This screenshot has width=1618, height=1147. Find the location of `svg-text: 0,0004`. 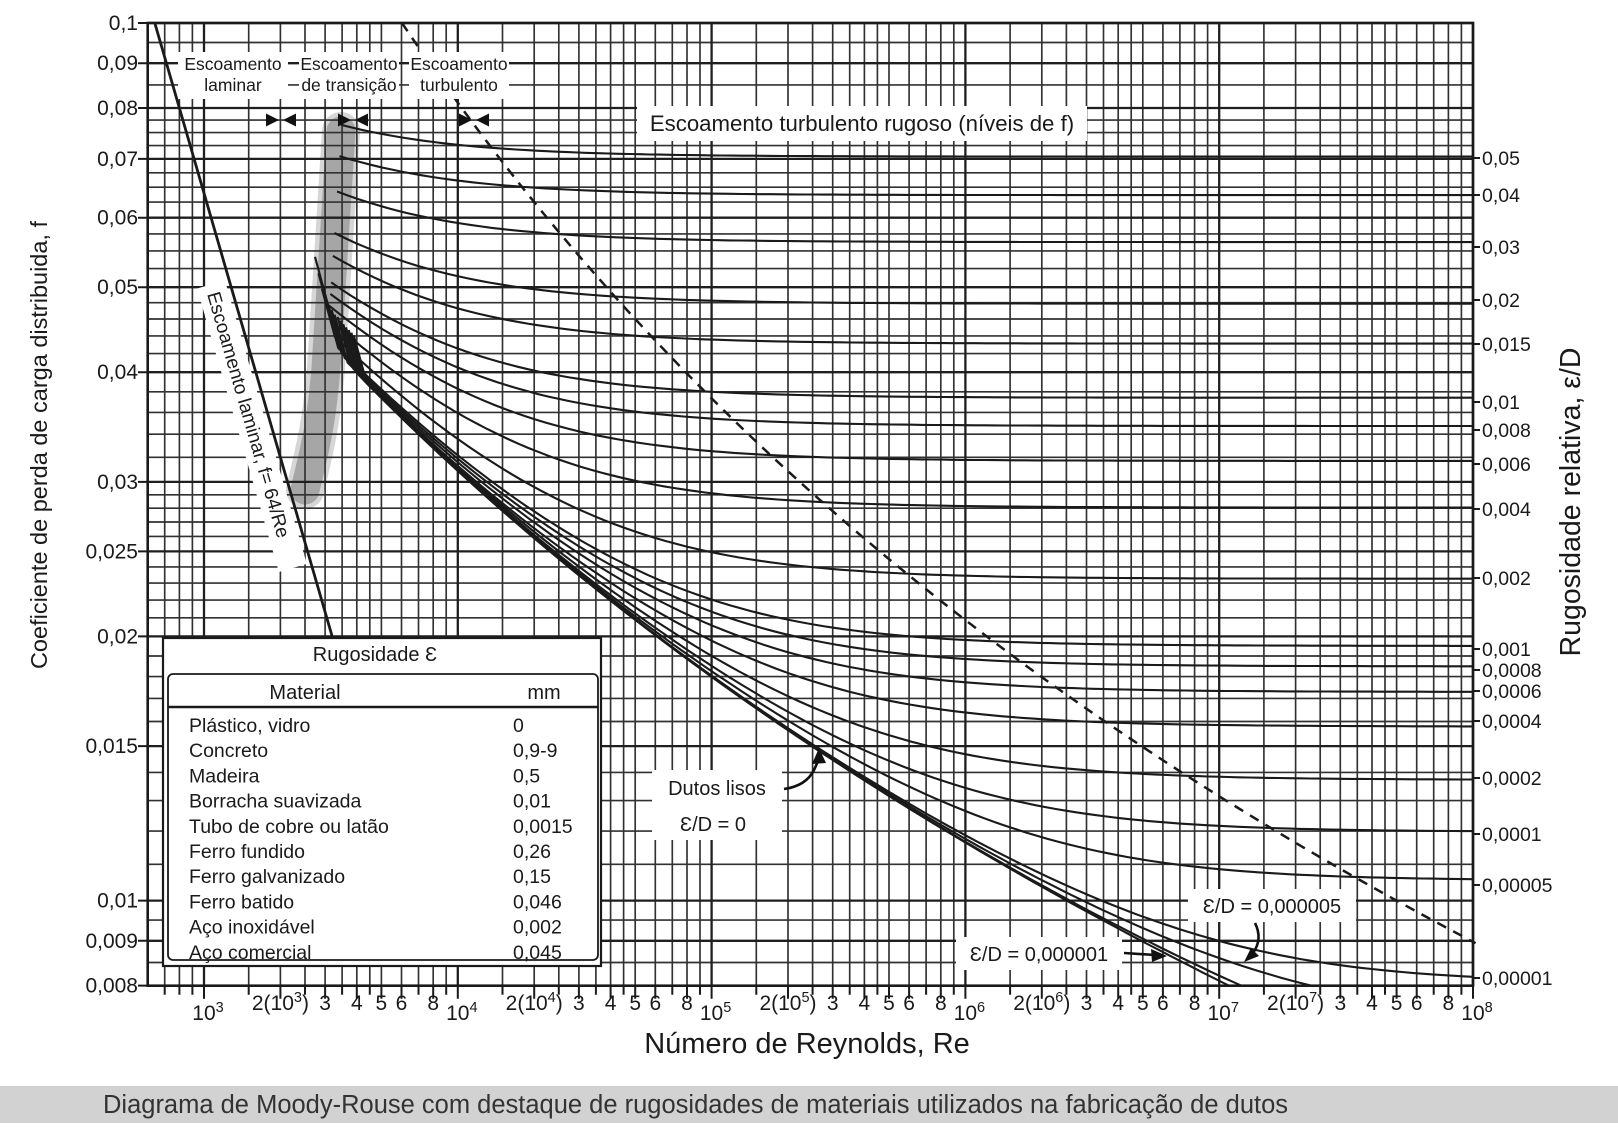

svg-text: 0,0004 is located at coordinates (1512, 722).